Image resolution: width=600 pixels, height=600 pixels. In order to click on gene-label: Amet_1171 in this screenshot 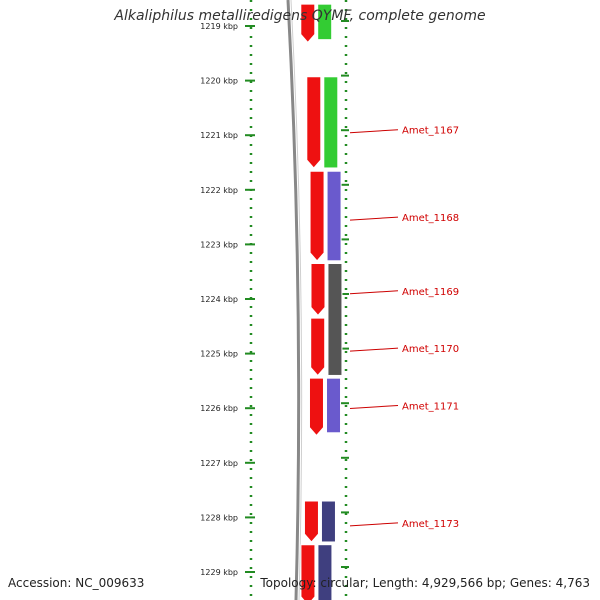, I will do `click(430, 406)`.